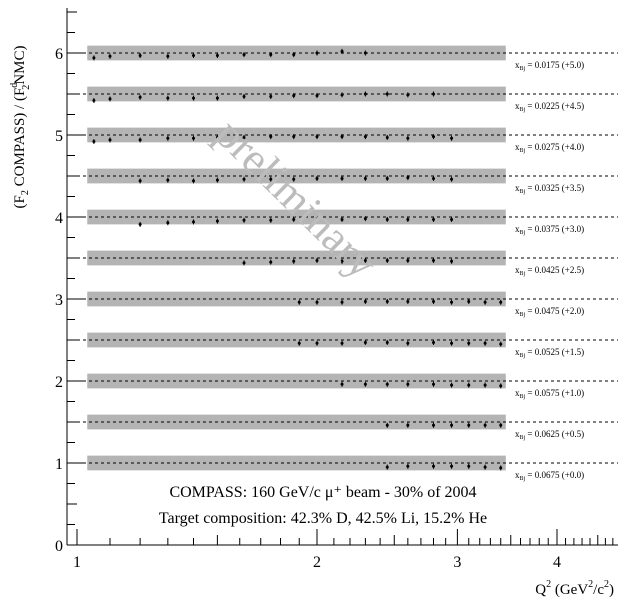 The image size is (618, 599). What do you see at coordinates (611, 590) in the screenshot?
I see `x-axis-label-part: )` at bounding box center [611, 590].